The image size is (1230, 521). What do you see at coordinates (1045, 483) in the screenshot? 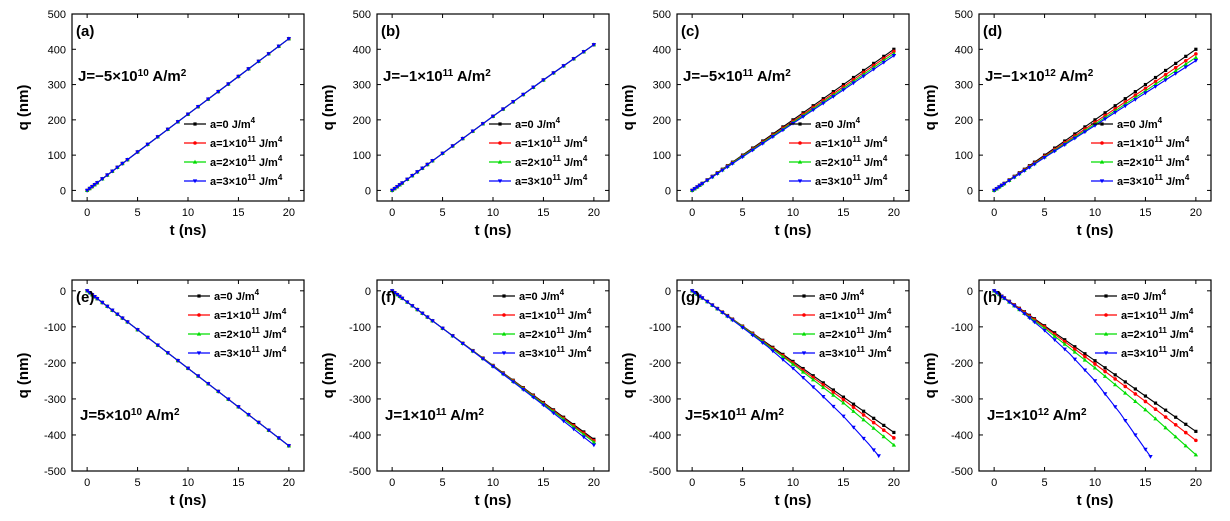
I see `x-tick-label: 5` at bounding box center [1045, 483].